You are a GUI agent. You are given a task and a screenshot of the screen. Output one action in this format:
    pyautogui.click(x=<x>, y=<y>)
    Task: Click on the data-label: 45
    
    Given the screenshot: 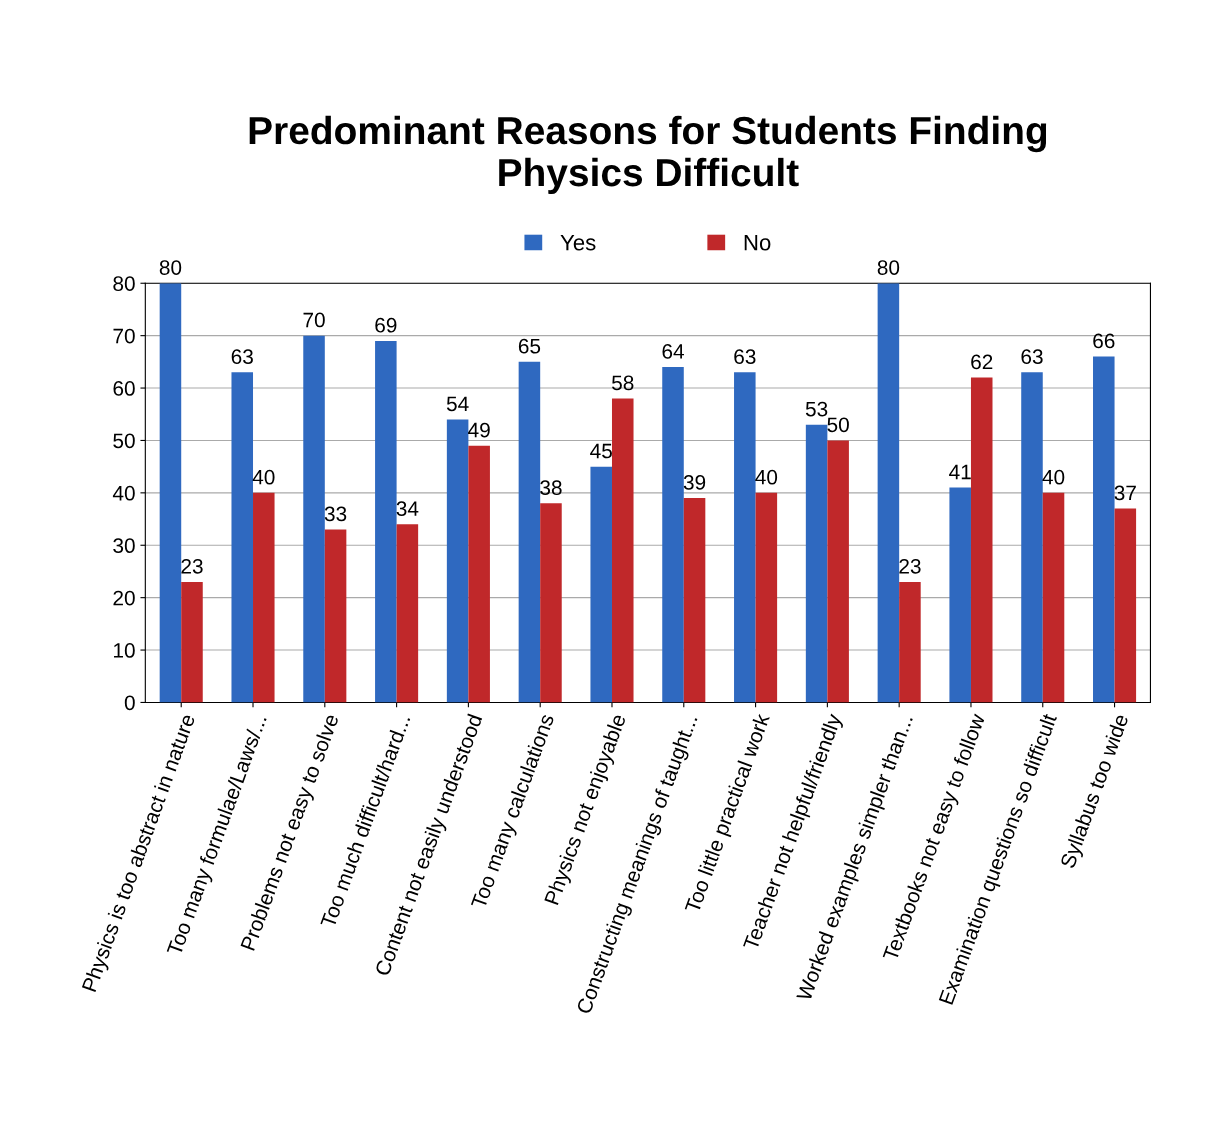 What is the action you would take?
    pyautogui.click(x=601, y=451)
    